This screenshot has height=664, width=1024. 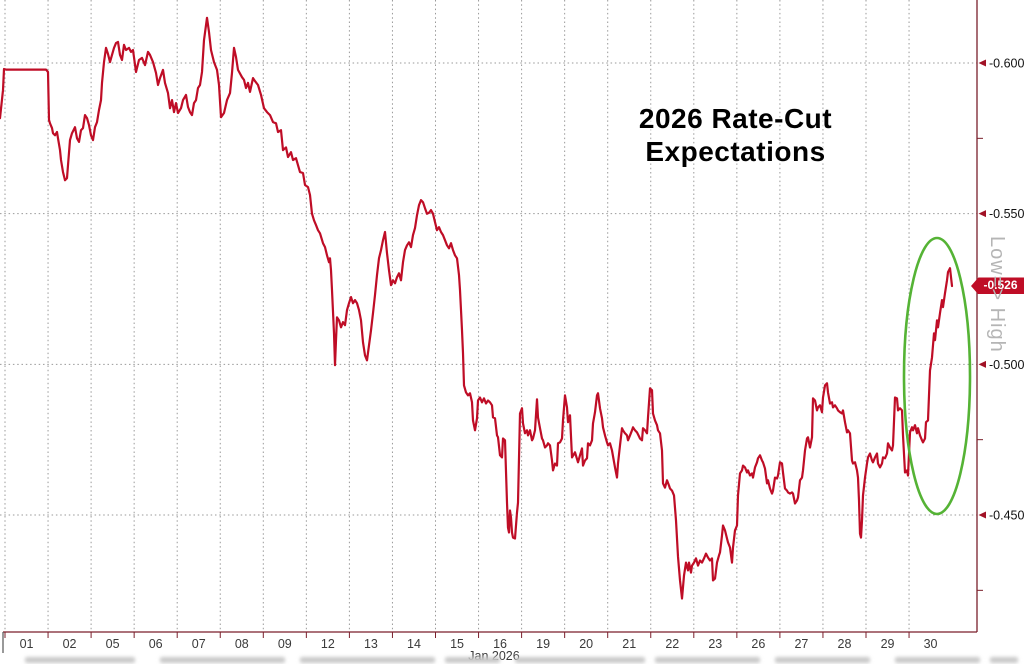 What do you see at coordinates (888, 644) in the screenshot?
I see `x-day-label: 29` at bounding box center [888, 644].